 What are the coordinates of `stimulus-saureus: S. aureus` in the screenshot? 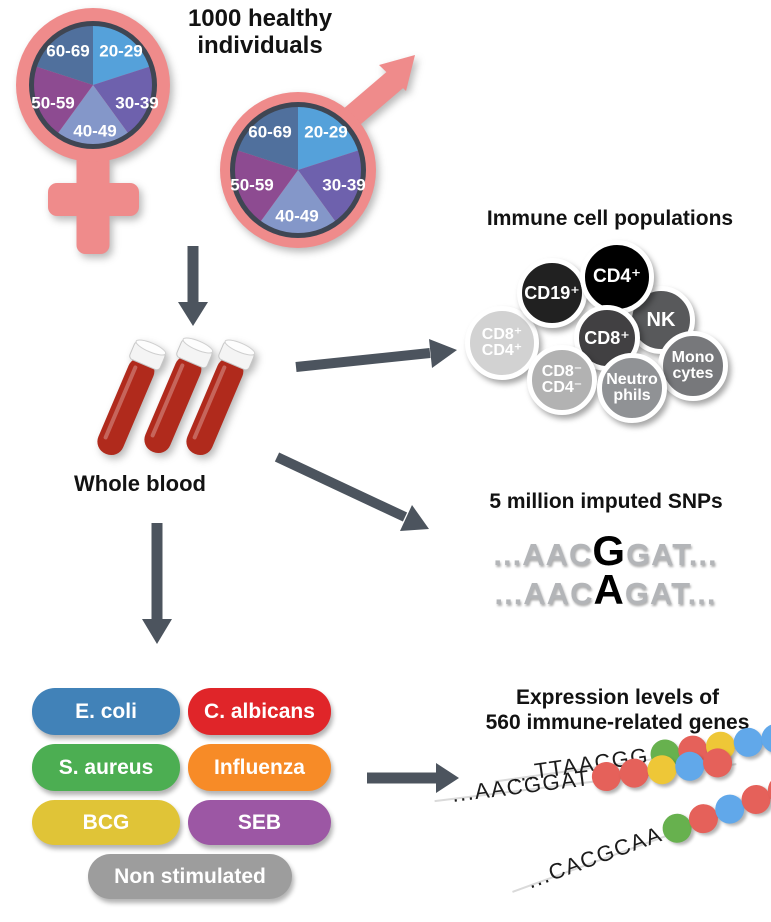 It's located at (106, 767).